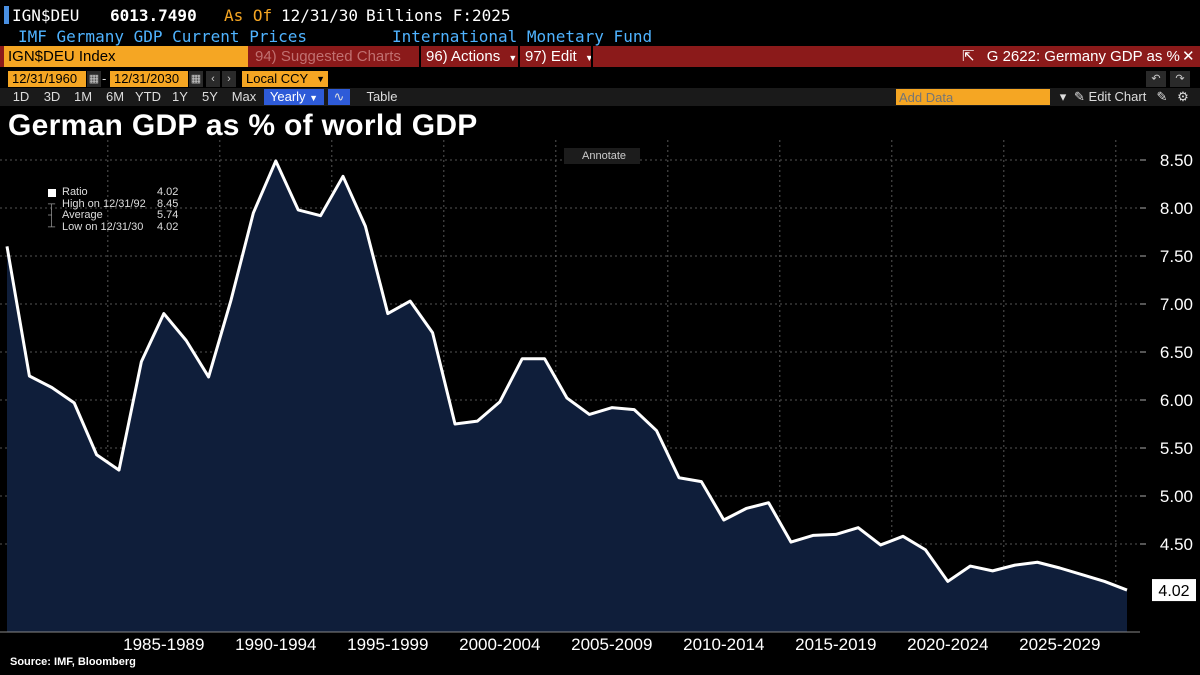 This screenshot has width=1200, height=675. What do you see at coordinates (162, 36) in the screenshot?
I see `series-description: IMF Germany GDP Current Prices` at bounding box center [162, 36].